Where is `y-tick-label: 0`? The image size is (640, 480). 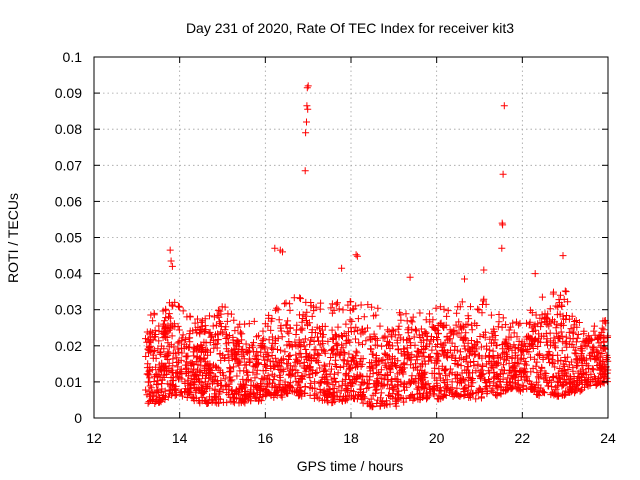 y-tick-label: 0 is located at coordinates (78, 418).